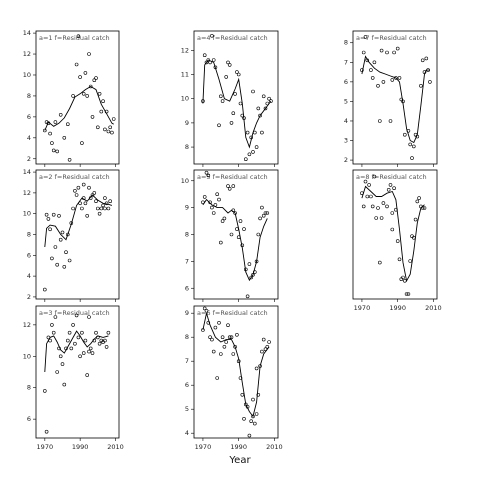  I want to click on panel-a3: a=3 f=Residual catch 6 8 10 12 1970 1990 2010, so click(73, 378).